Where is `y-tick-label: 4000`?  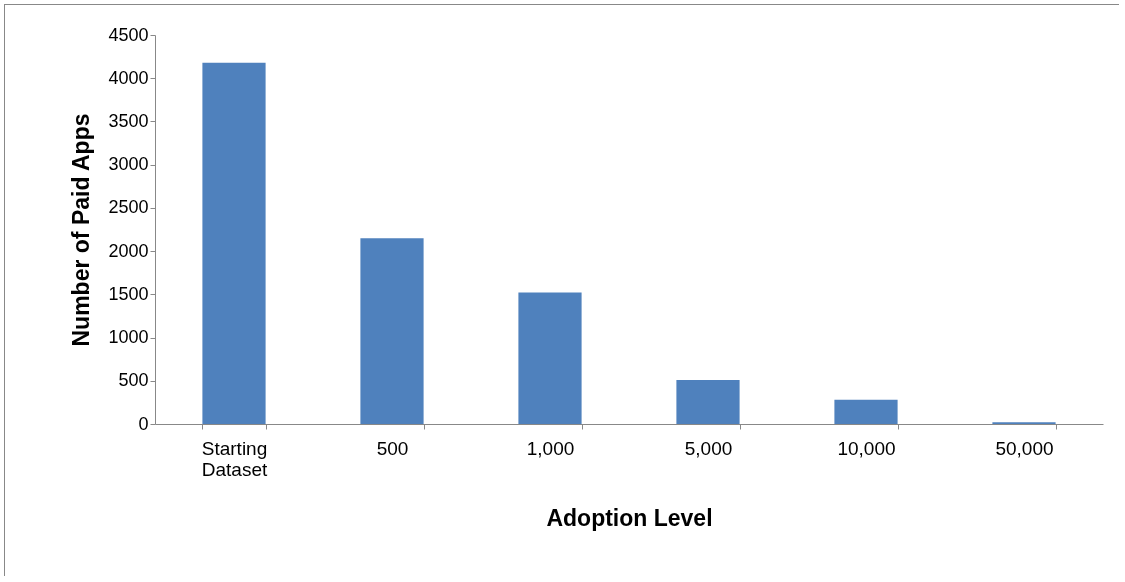 y-tick-label: 4000 is located at coordinates (128, 77).